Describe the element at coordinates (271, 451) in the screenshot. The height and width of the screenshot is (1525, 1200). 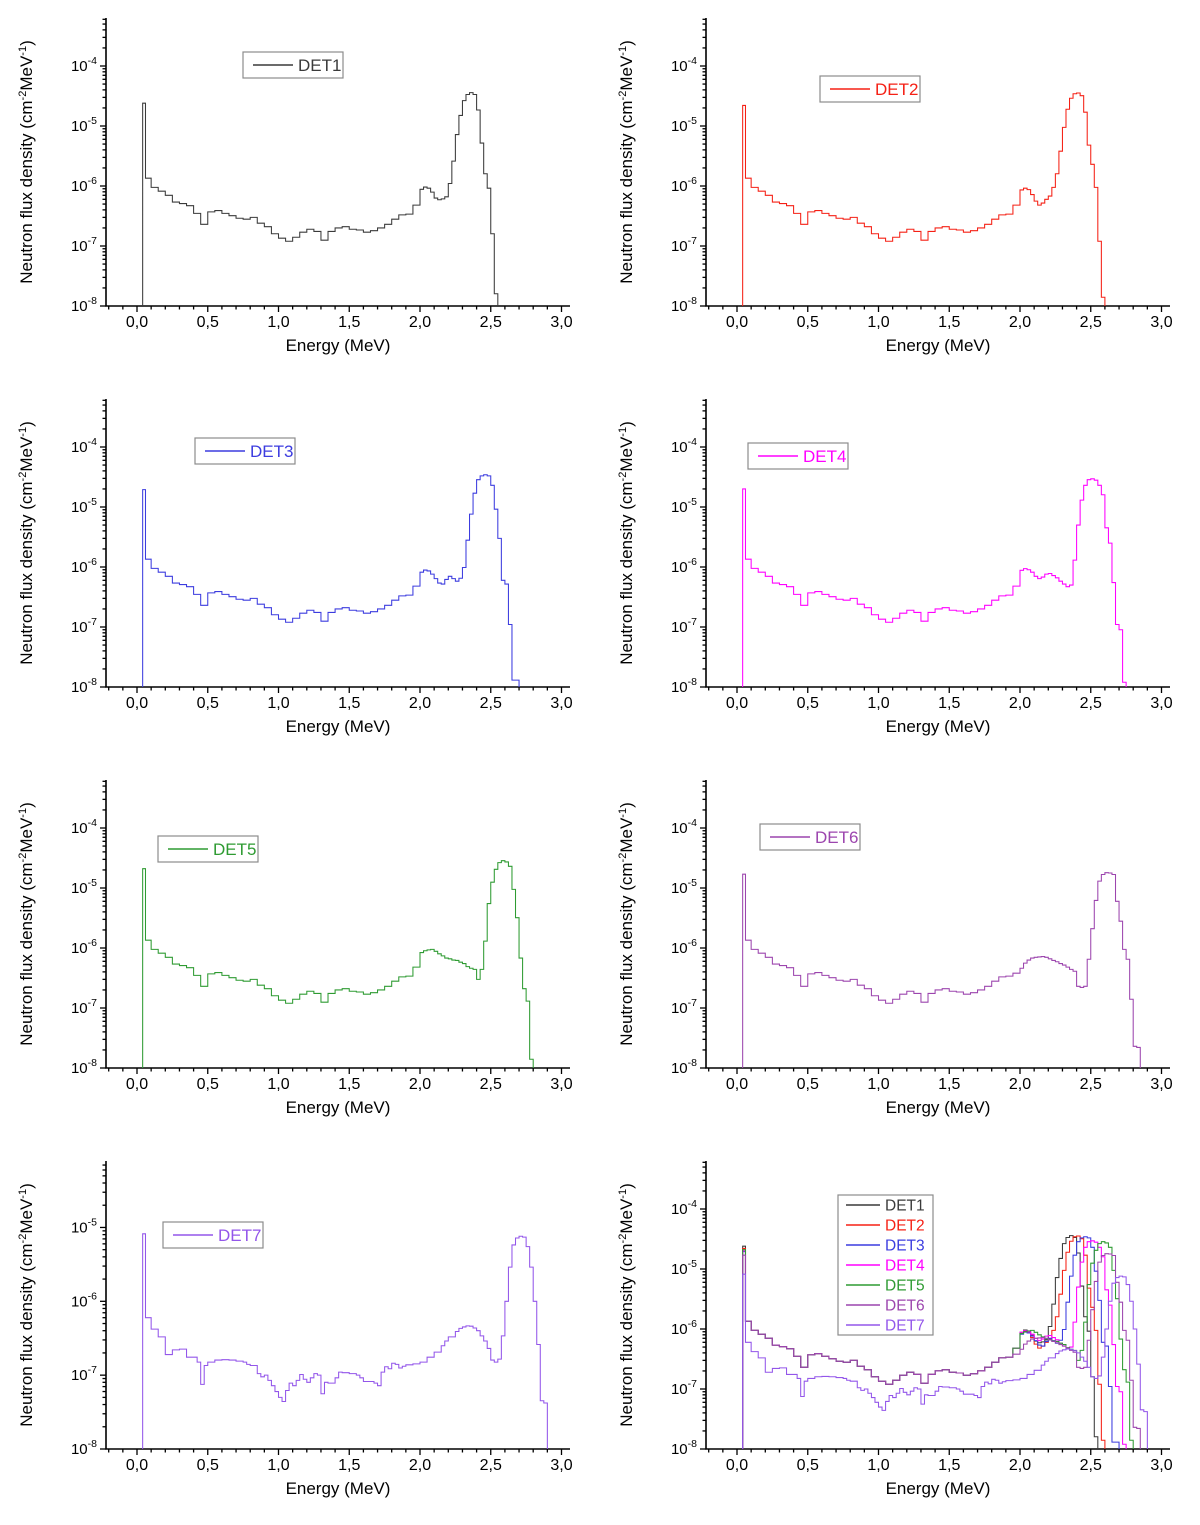
I see `legend-item-DET3: DET3` at that location.